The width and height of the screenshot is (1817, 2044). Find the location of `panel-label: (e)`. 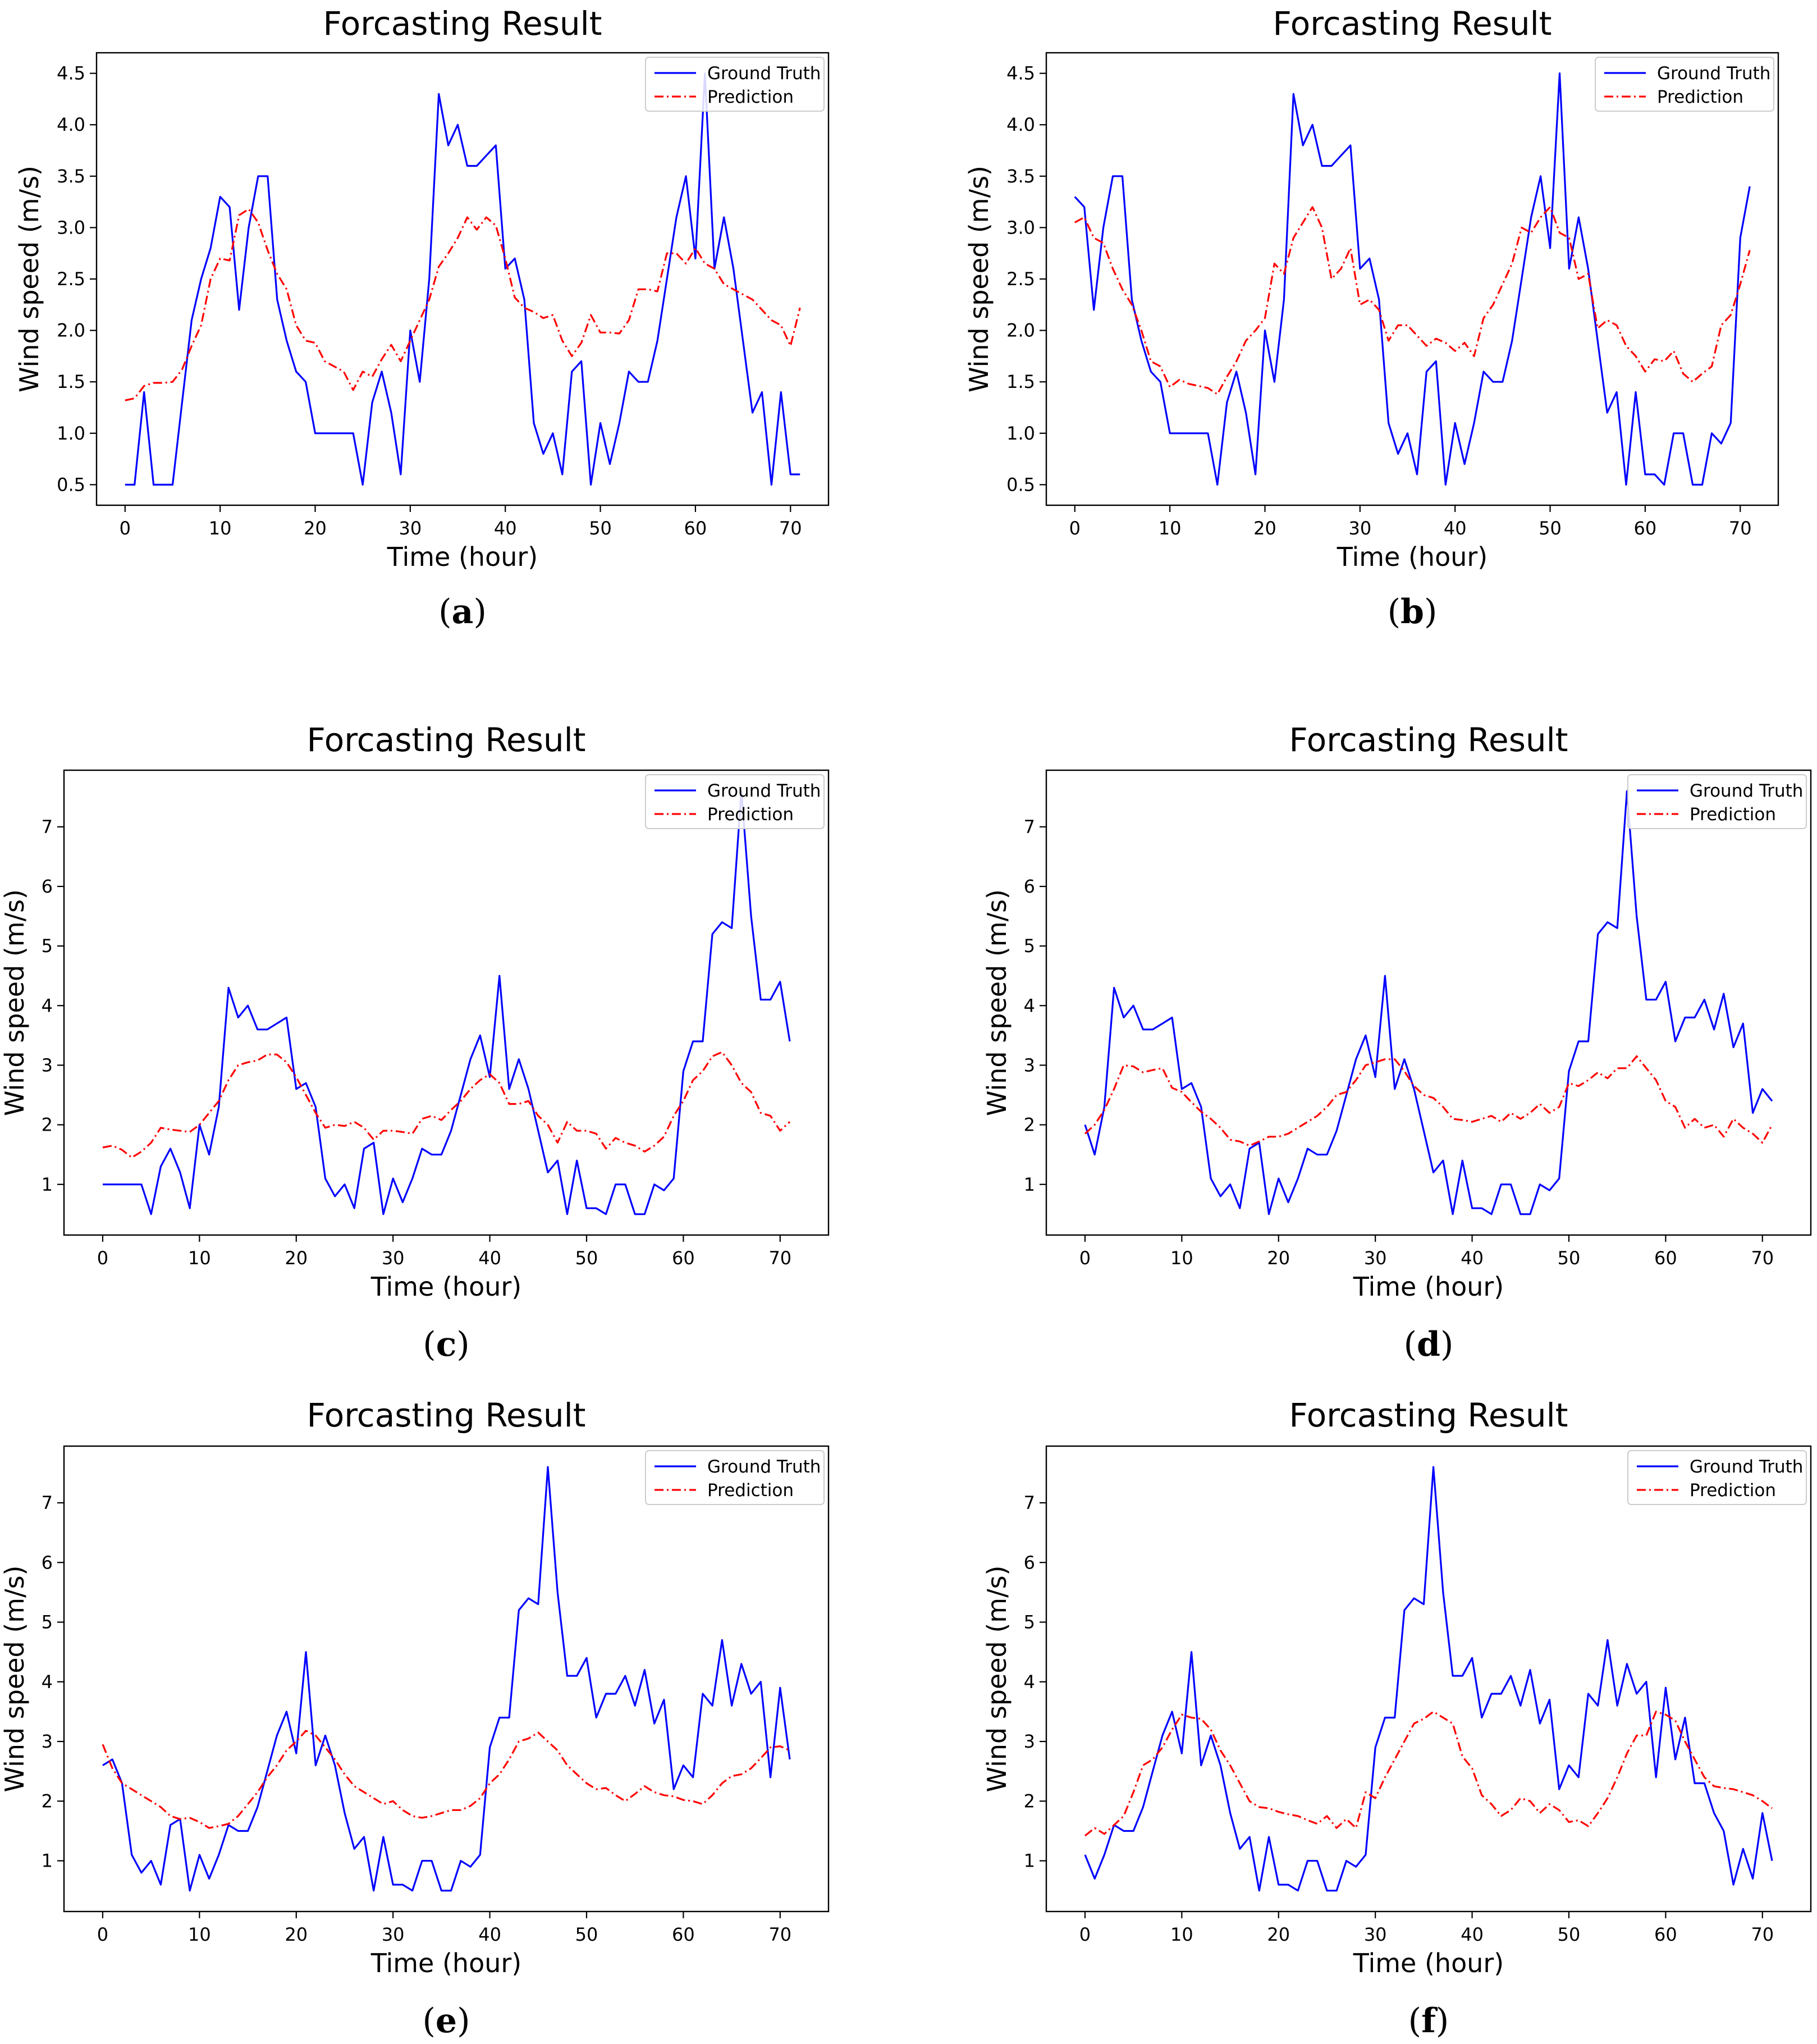

panel-label: (e) is located at coordinates (446, 2021).